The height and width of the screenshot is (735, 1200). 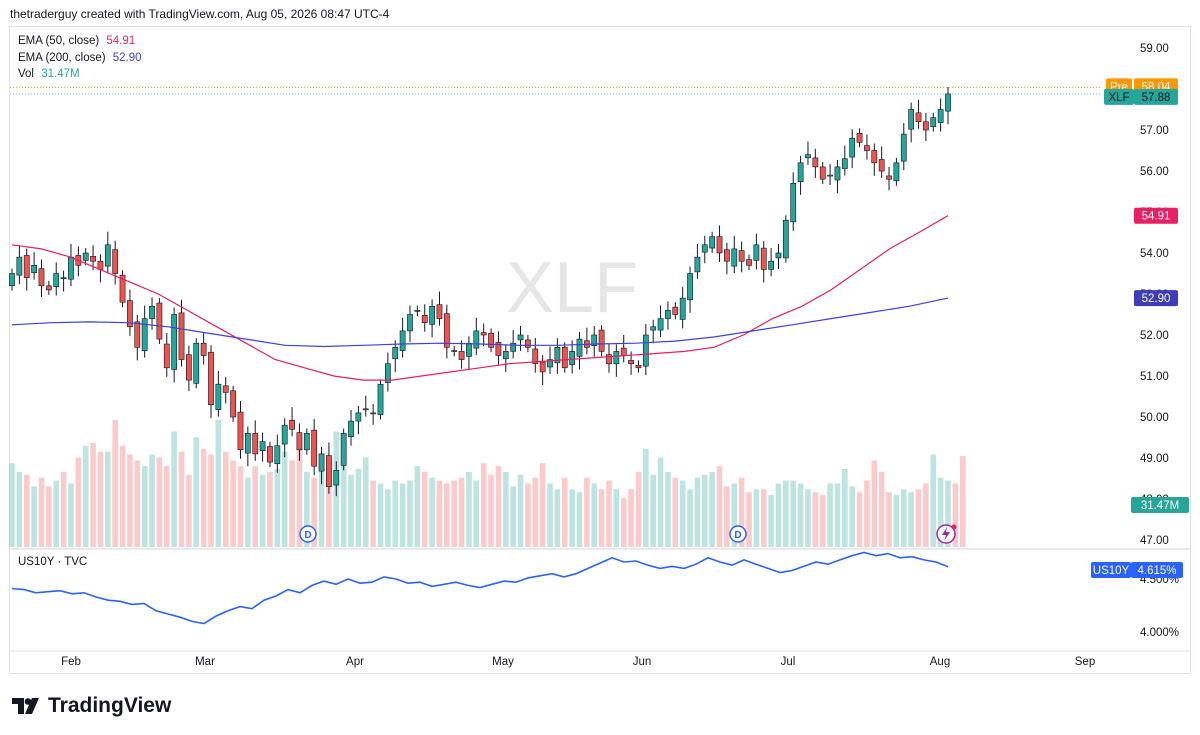 I want to click on legend-vol: Vol 31.47M, so click(x=49, y=74).